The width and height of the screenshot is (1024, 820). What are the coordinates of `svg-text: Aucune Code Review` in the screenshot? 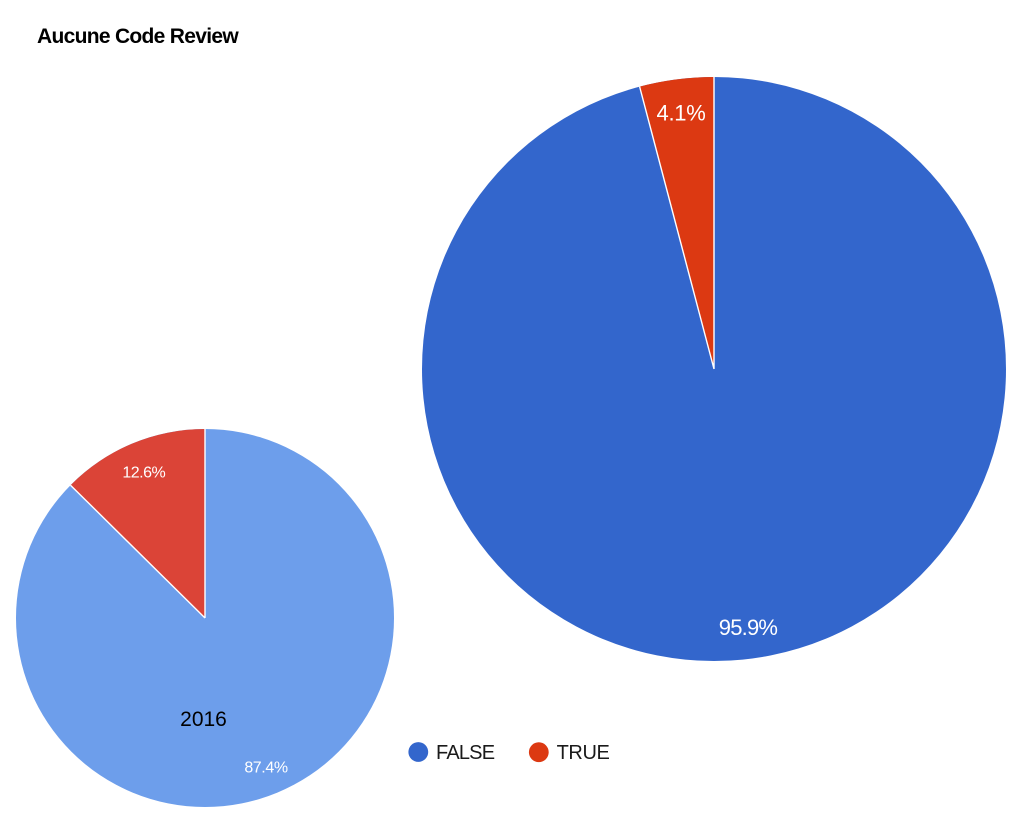 It's located at (138, 36).